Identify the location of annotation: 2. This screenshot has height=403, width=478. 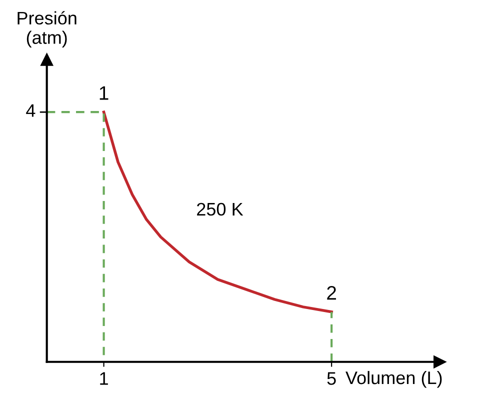
(331, 293).